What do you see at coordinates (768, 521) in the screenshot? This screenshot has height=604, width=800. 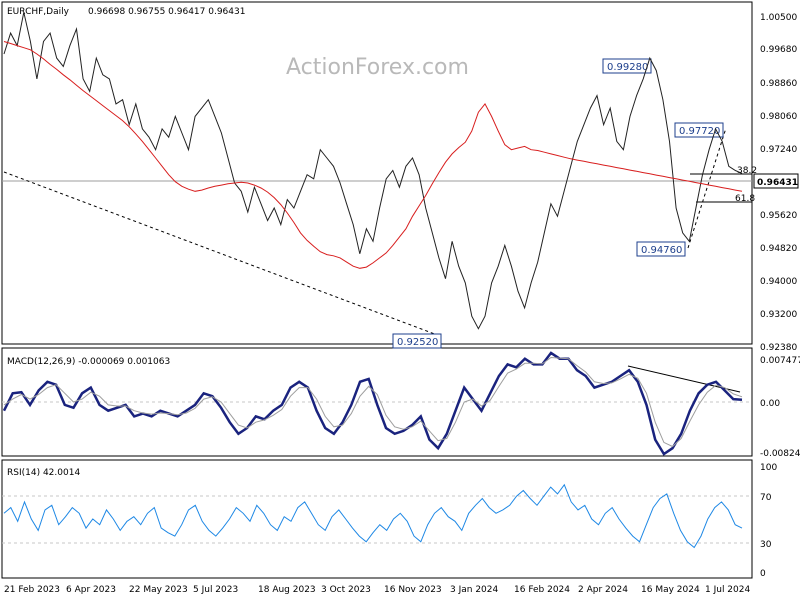 I see `rsi-y-ticks: 100 70 30 0` at bounding box center [768, 521].